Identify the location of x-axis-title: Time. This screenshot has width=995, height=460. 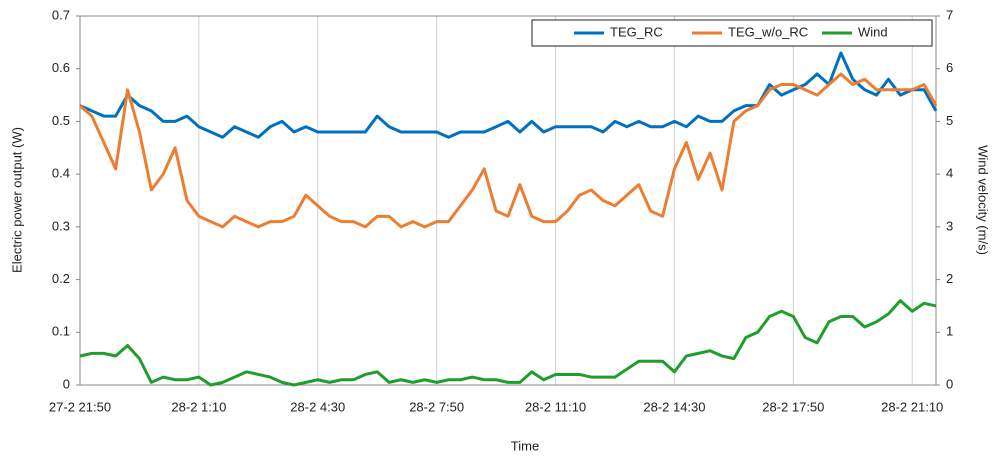
(525, 445).